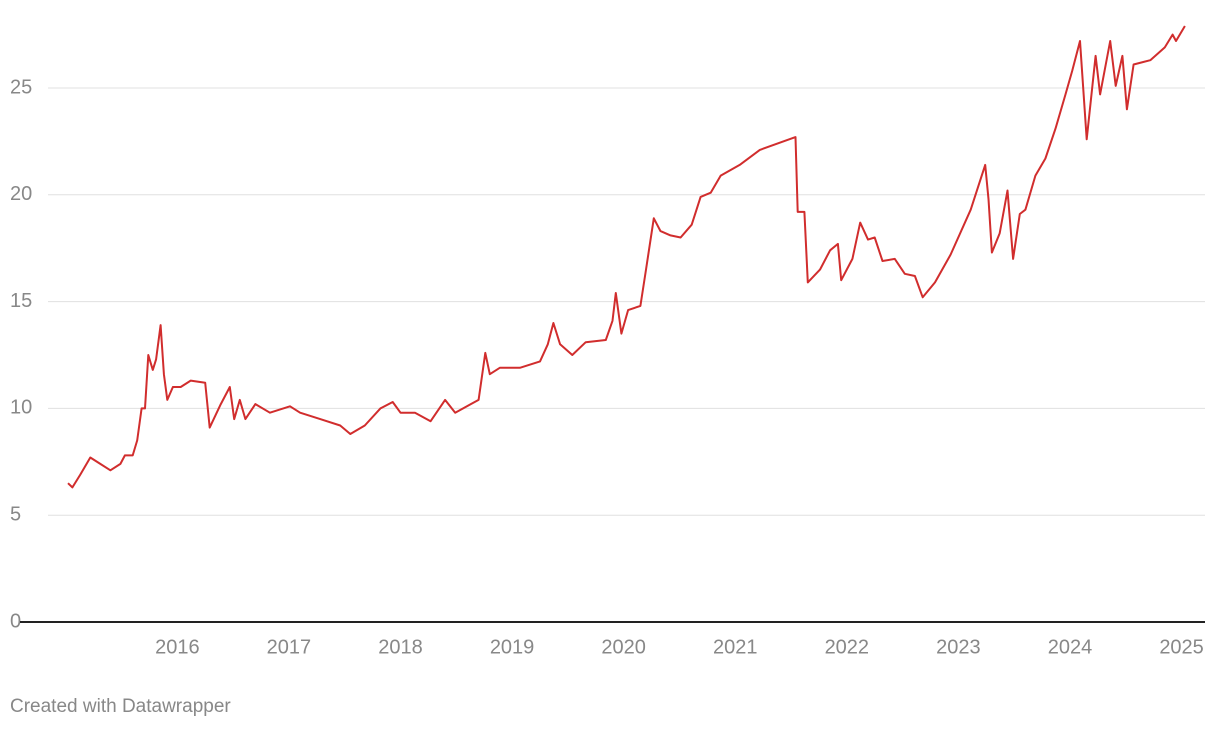 The height and width of the screenshot is (730, 1220). What do you see at coordinates (15, 514) in the screenshot?
I see `y-tick-label: 5` at bounding box center [15, 514].